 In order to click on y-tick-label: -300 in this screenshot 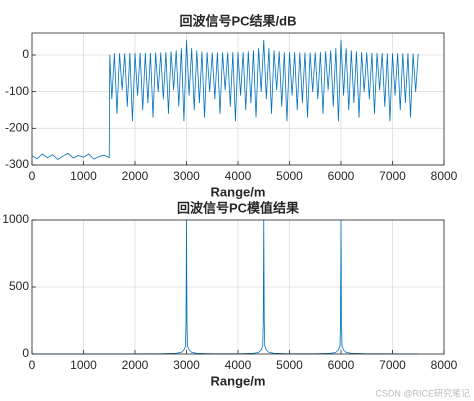, I will do `click(17, 164)`.